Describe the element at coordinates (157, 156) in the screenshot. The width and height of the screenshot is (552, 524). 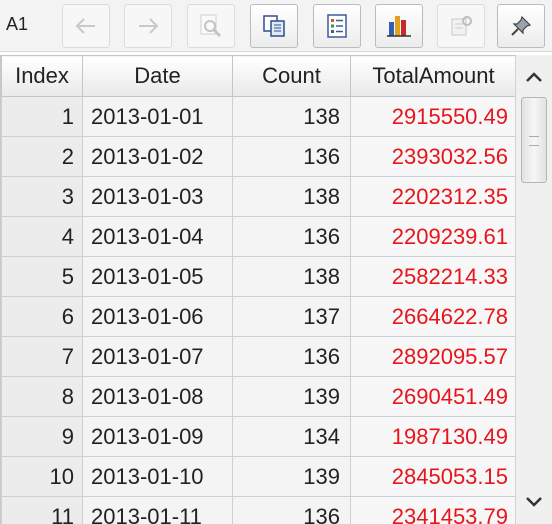
I see `date-cell: 2013-01-02` at that location.